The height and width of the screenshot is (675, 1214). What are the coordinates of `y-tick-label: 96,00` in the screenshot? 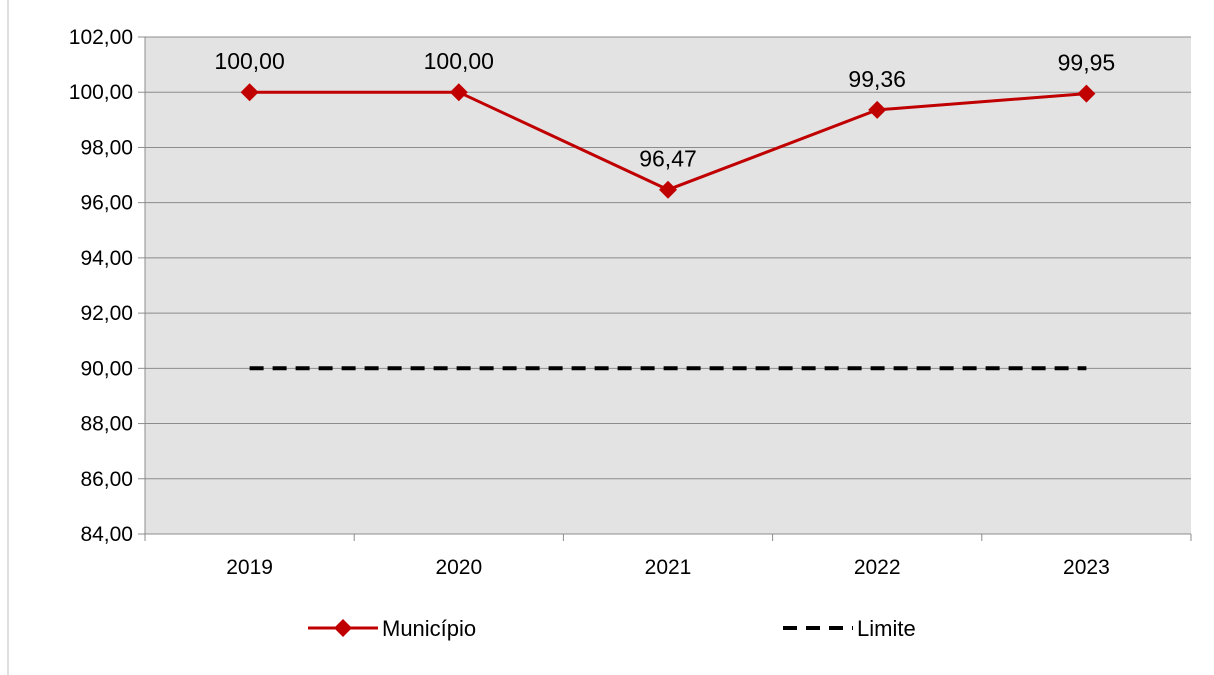 It's located at (106, 203).